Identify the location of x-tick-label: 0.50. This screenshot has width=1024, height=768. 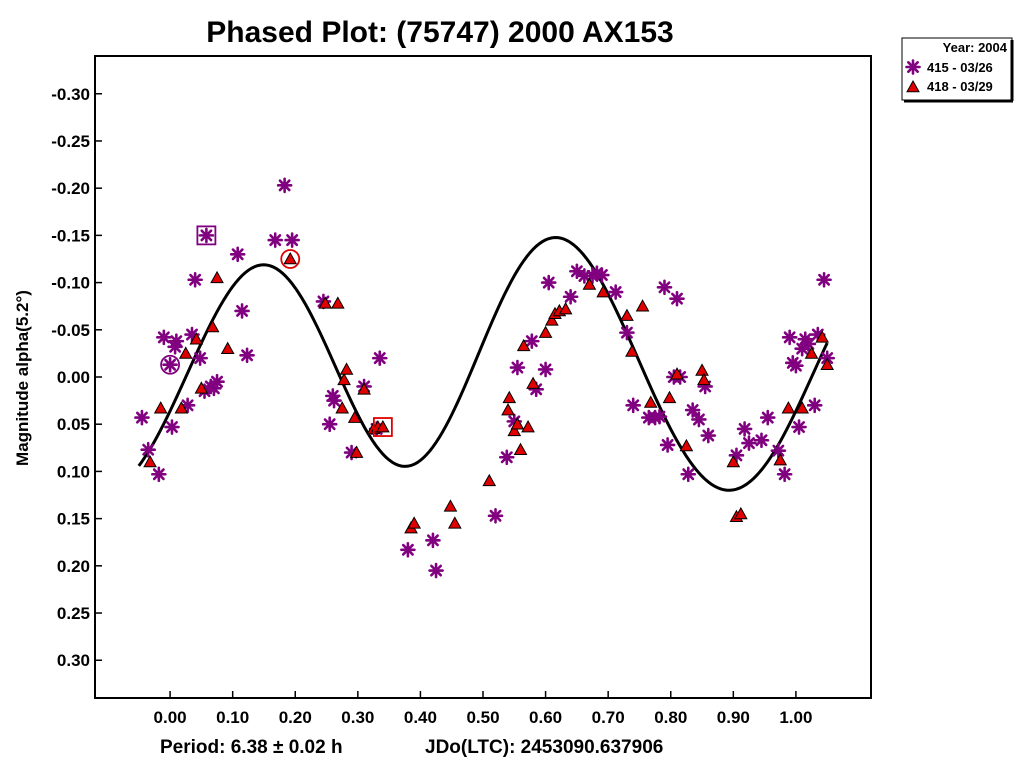
(482, 717).